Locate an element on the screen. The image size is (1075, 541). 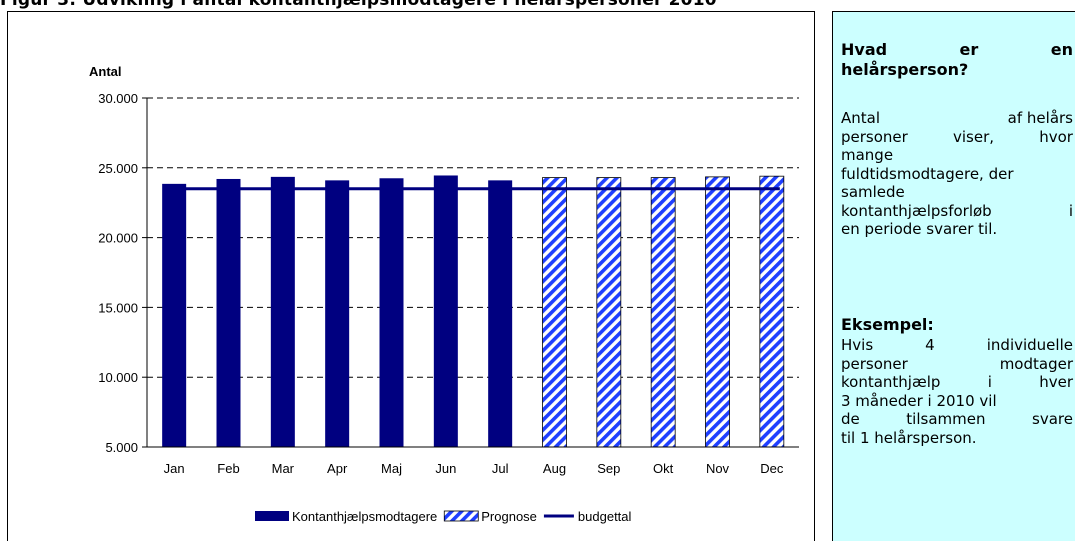
info-heading: Hvad er en helårsperson? is located at coordinates (957, 60).